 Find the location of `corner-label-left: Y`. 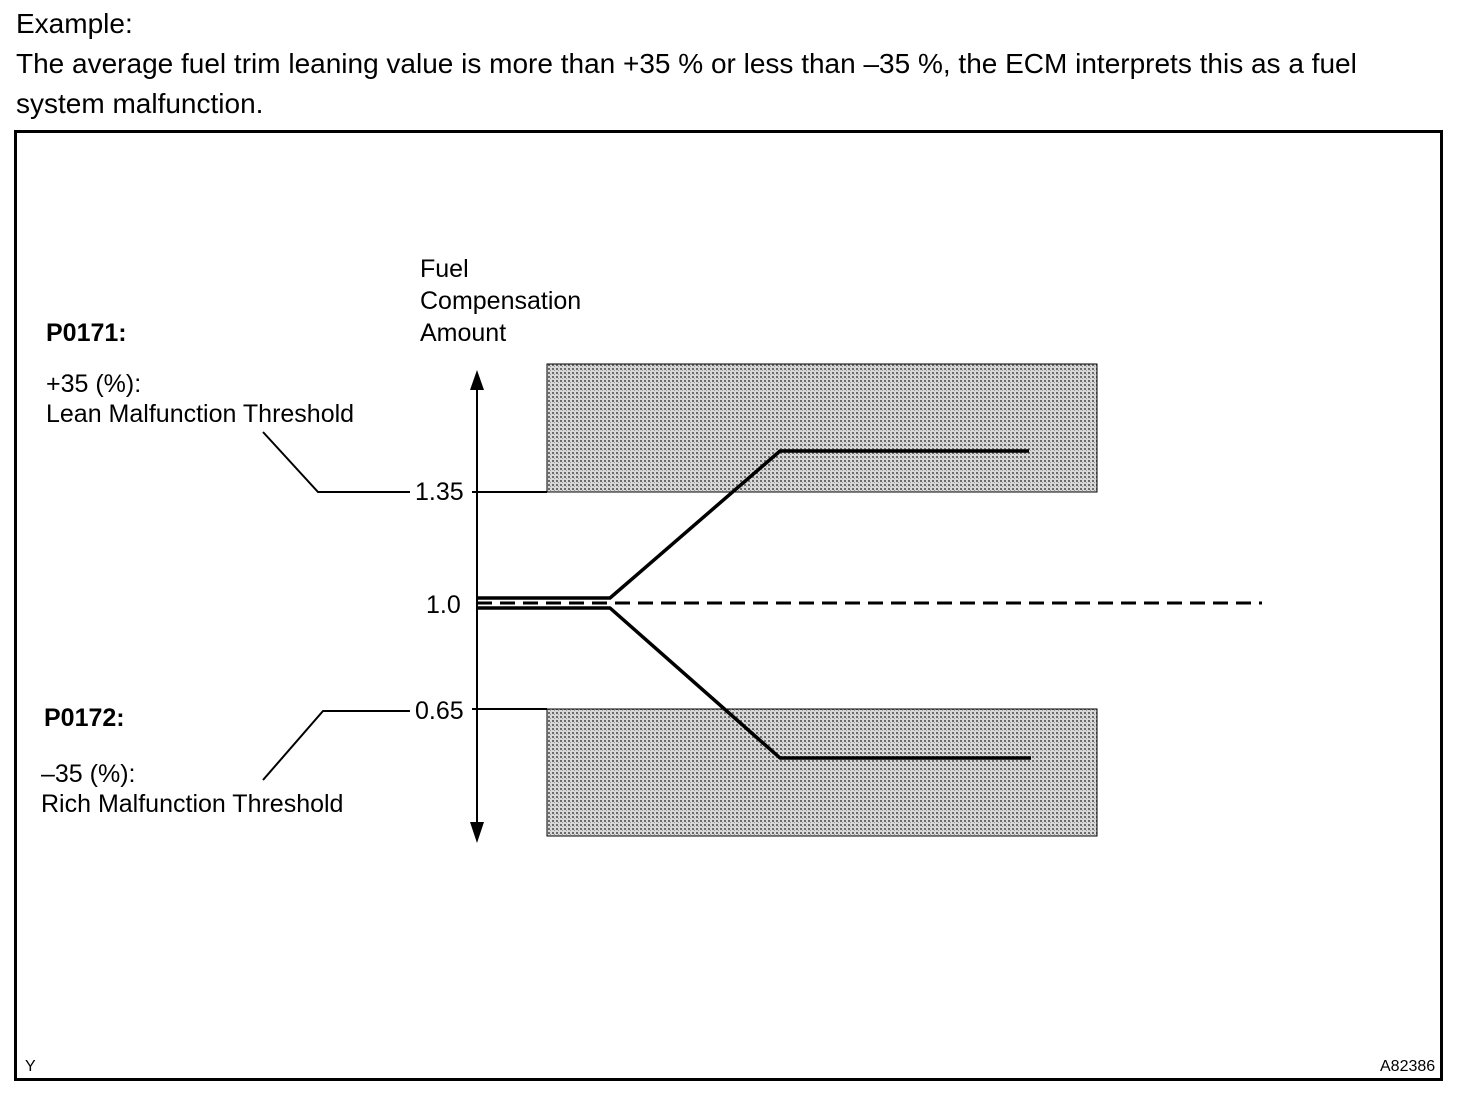

corner-label-left: Y is located at coordinates (30, 1066).